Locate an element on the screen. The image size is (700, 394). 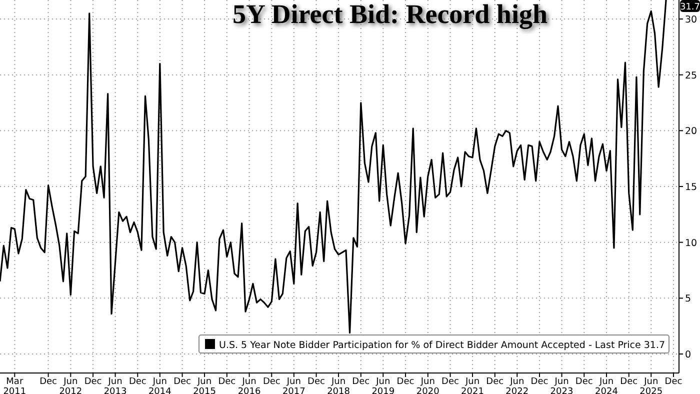
x-tick-label: Jun 2019 is located at coordinates (383, 385).